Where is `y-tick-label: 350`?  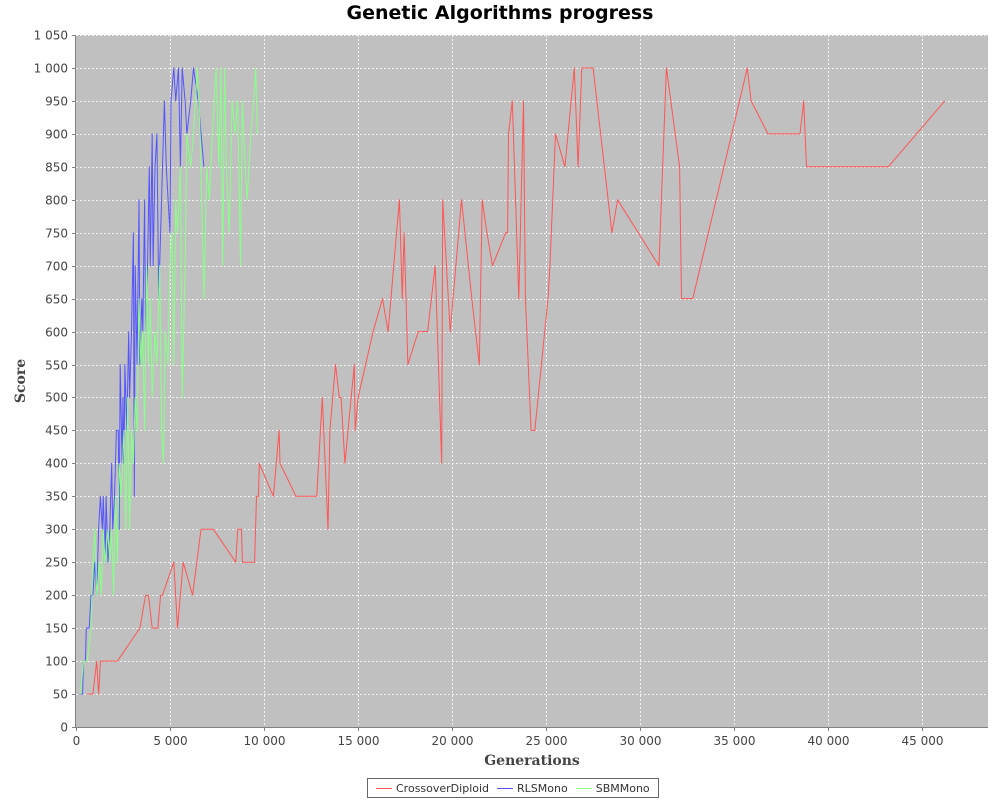 y-tick-label: 350 is located at coordinates (56, 497).